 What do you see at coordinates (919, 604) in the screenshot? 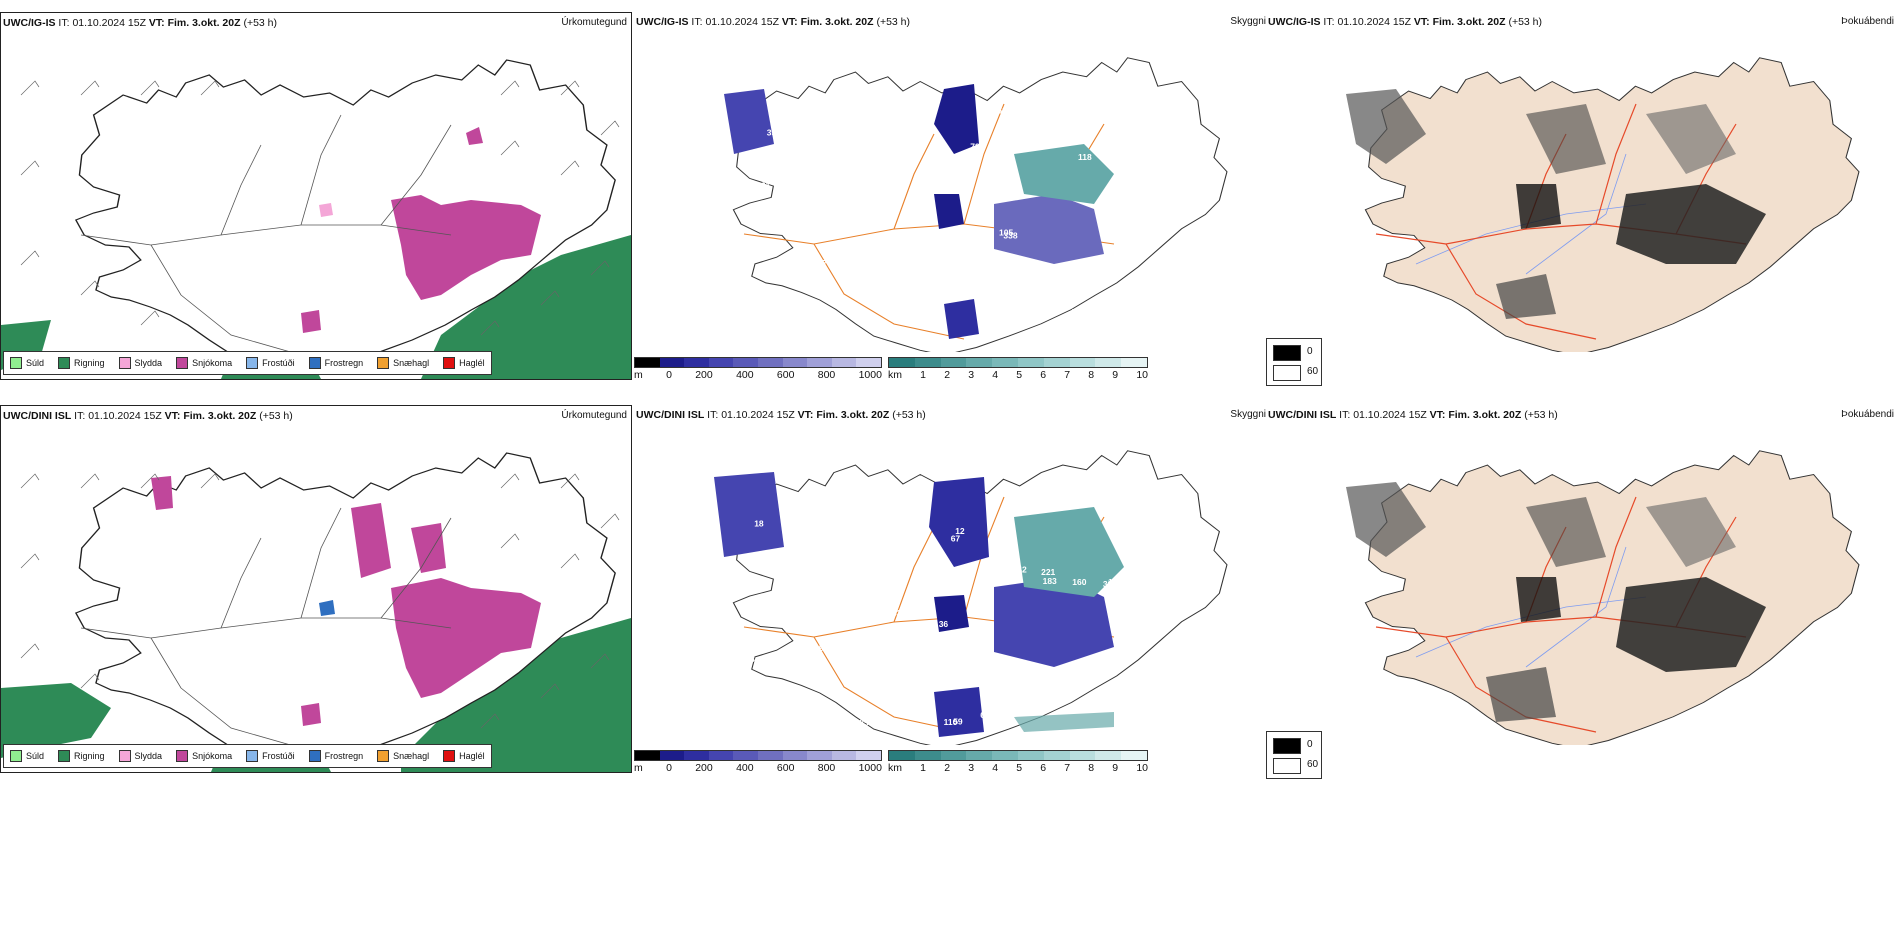
I see `visibility-areas` at bounding box center [919, 604].